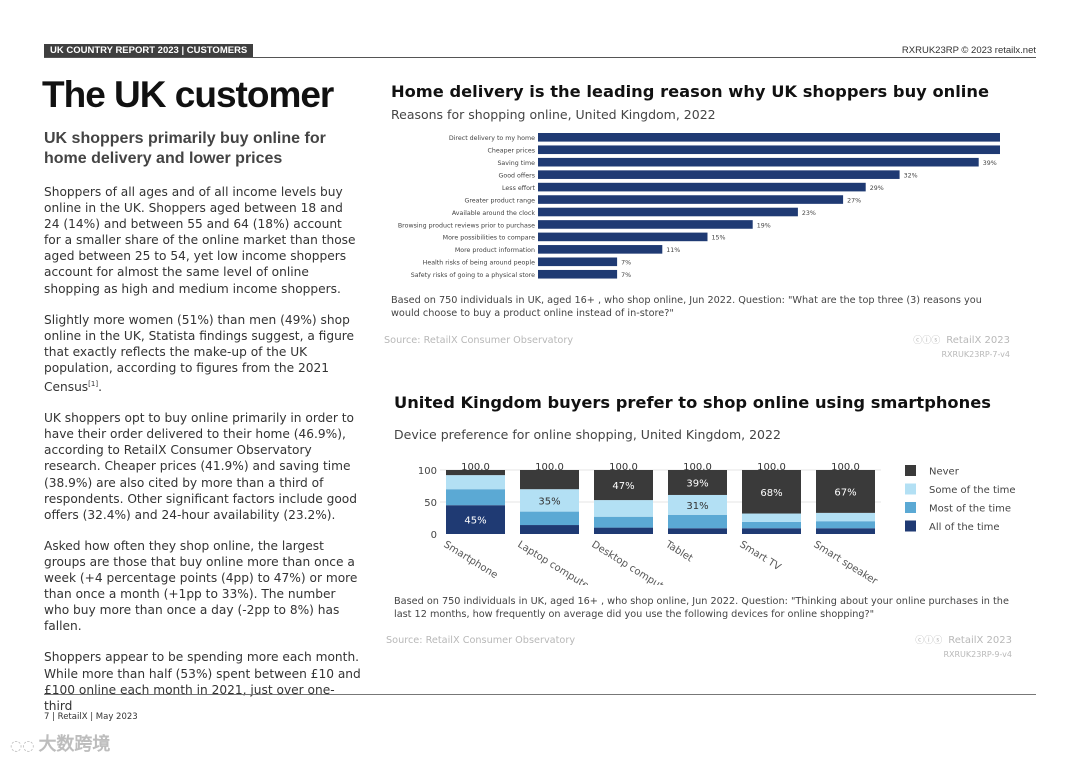 The height and width of the screenshot is (763, 1080). I want to click on reason-value: 23%, so click(809, 213).